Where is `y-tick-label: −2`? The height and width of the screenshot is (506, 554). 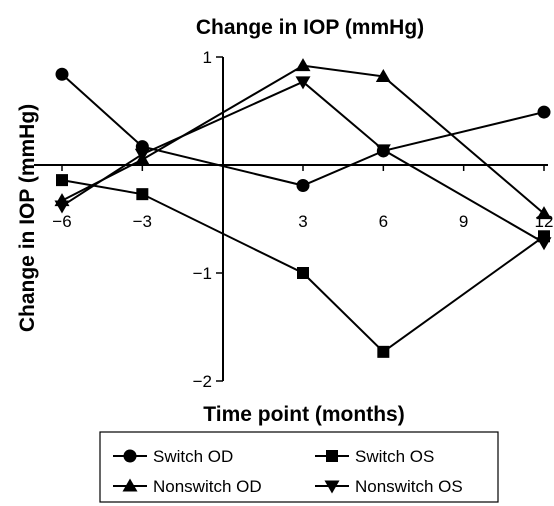
y-tick-label: −2 is located at coordinates (202, 381).